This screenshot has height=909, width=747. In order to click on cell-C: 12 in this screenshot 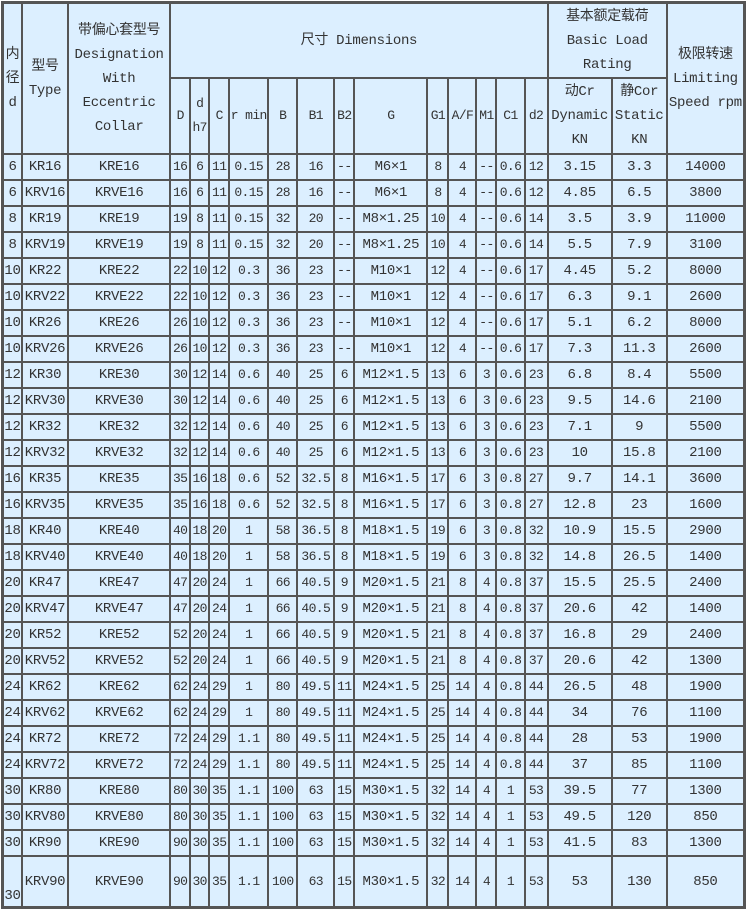, I will do `click(219, 323)`.